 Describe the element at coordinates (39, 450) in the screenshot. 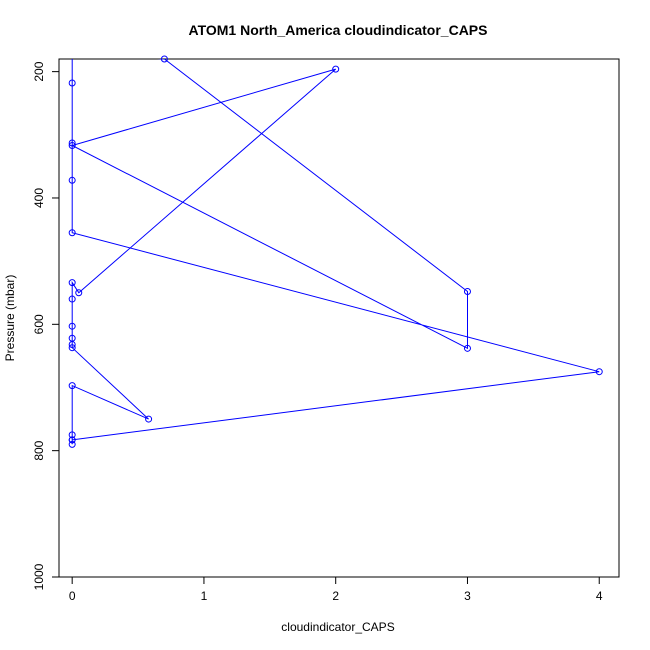

I see `y-tick-label: 800` at that location.